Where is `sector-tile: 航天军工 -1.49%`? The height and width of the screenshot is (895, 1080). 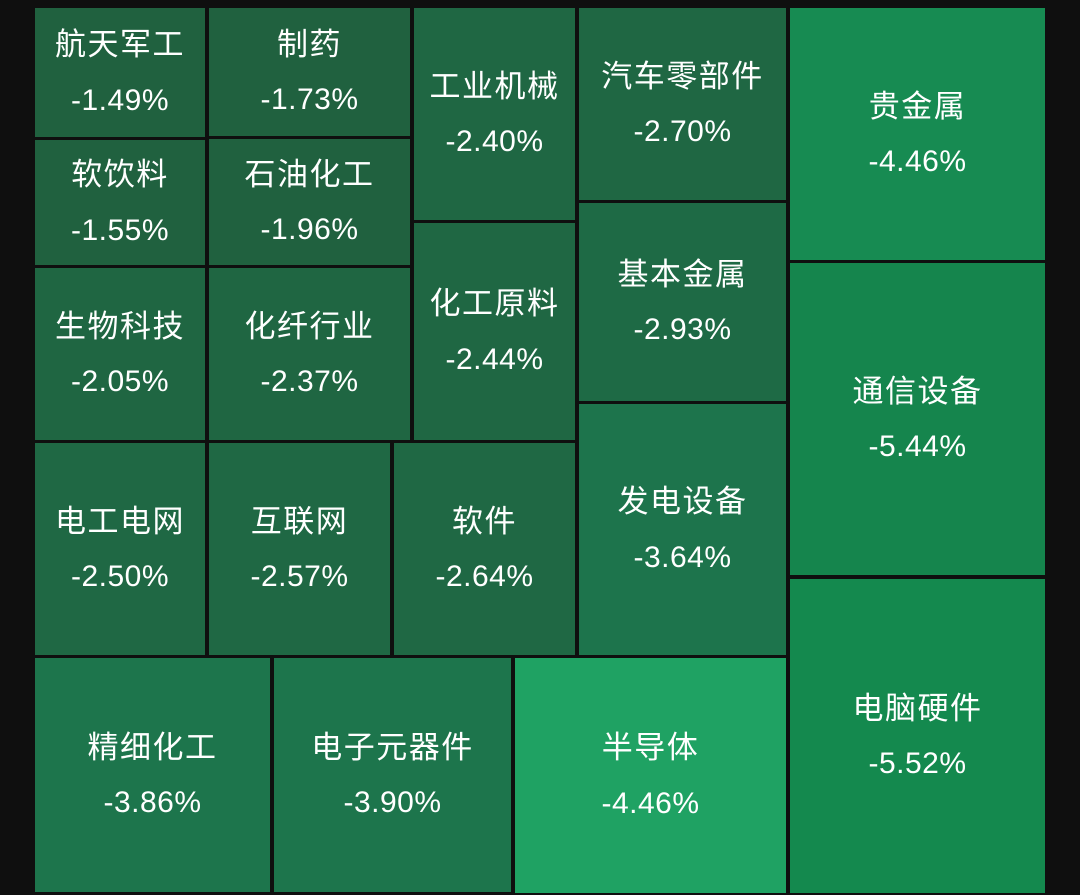
sector-tile: 航天军工 -1.49% is located at coordinates (120, 72).